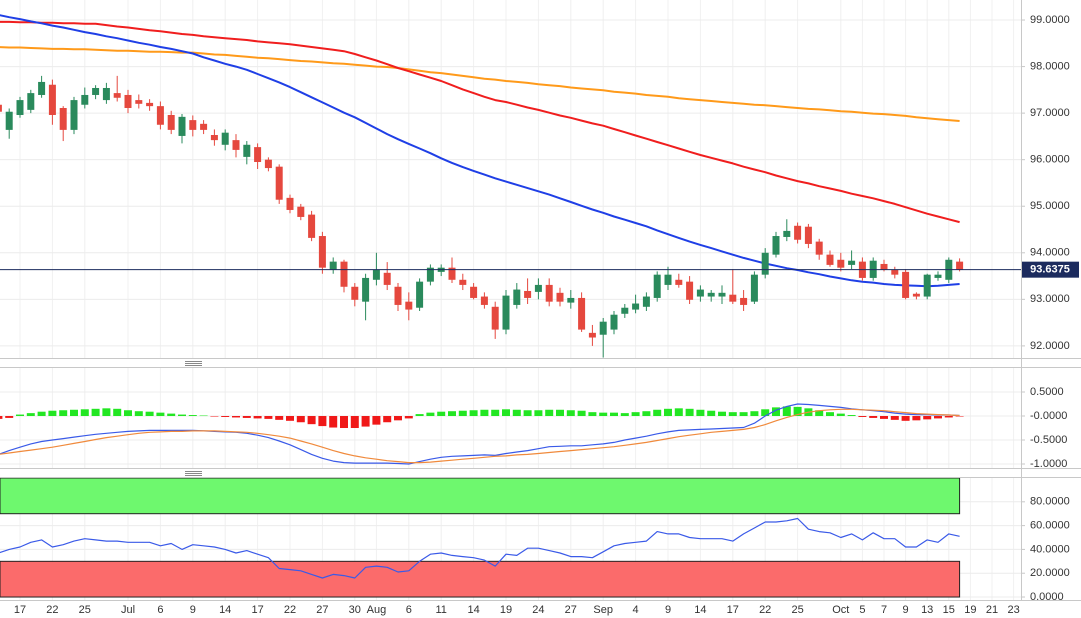 The height and width of the screenshot is (618, 1081). Describe the element at coordinates (949, 610) in the screenshot. I see `x-tick-label: 15` at that location.